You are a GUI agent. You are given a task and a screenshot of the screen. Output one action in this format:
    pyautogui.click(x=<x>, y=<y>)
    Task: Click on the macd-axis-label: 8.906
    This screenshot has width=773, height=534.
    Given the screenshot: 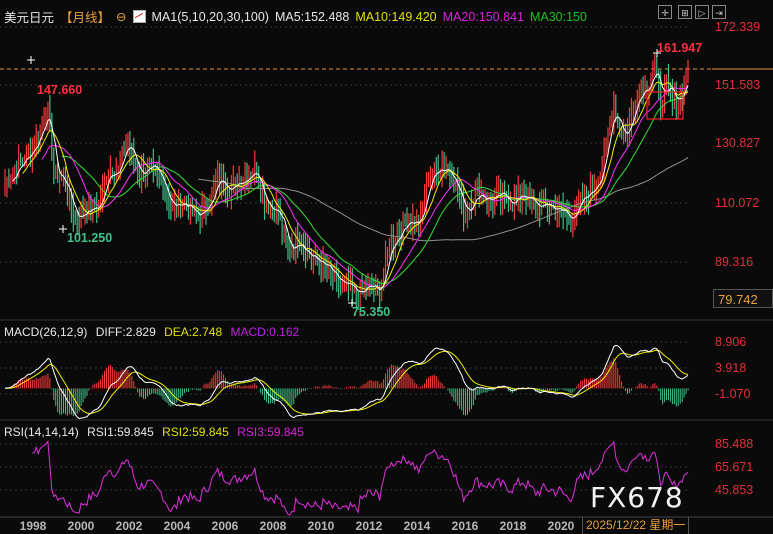 What is the action you would take?
    pyautogui.click(x=731, y=342)
    